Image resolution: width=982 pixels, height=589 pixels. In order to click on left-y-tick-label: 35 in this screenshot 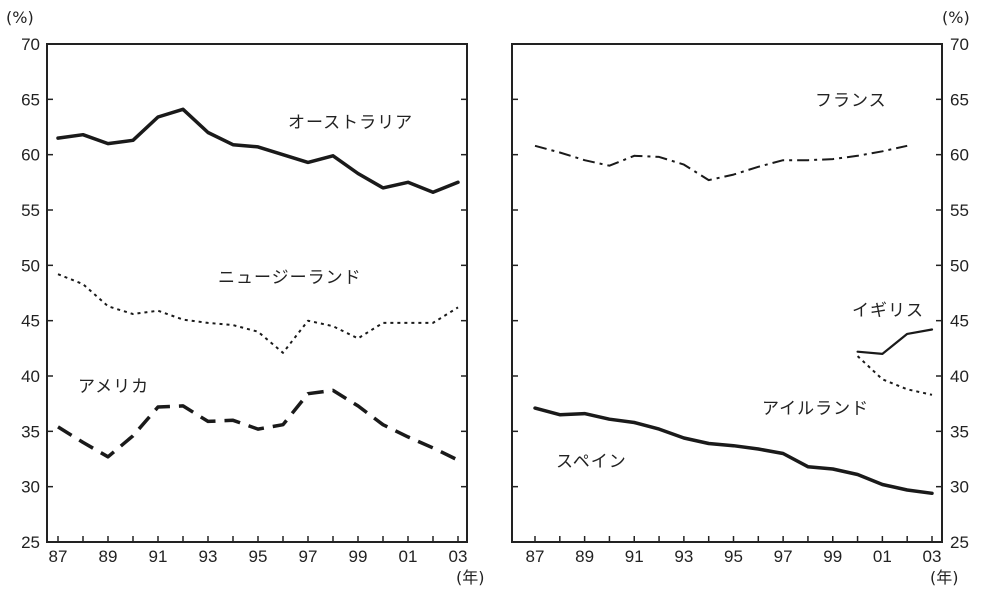, I will do `click(30, 431)`.